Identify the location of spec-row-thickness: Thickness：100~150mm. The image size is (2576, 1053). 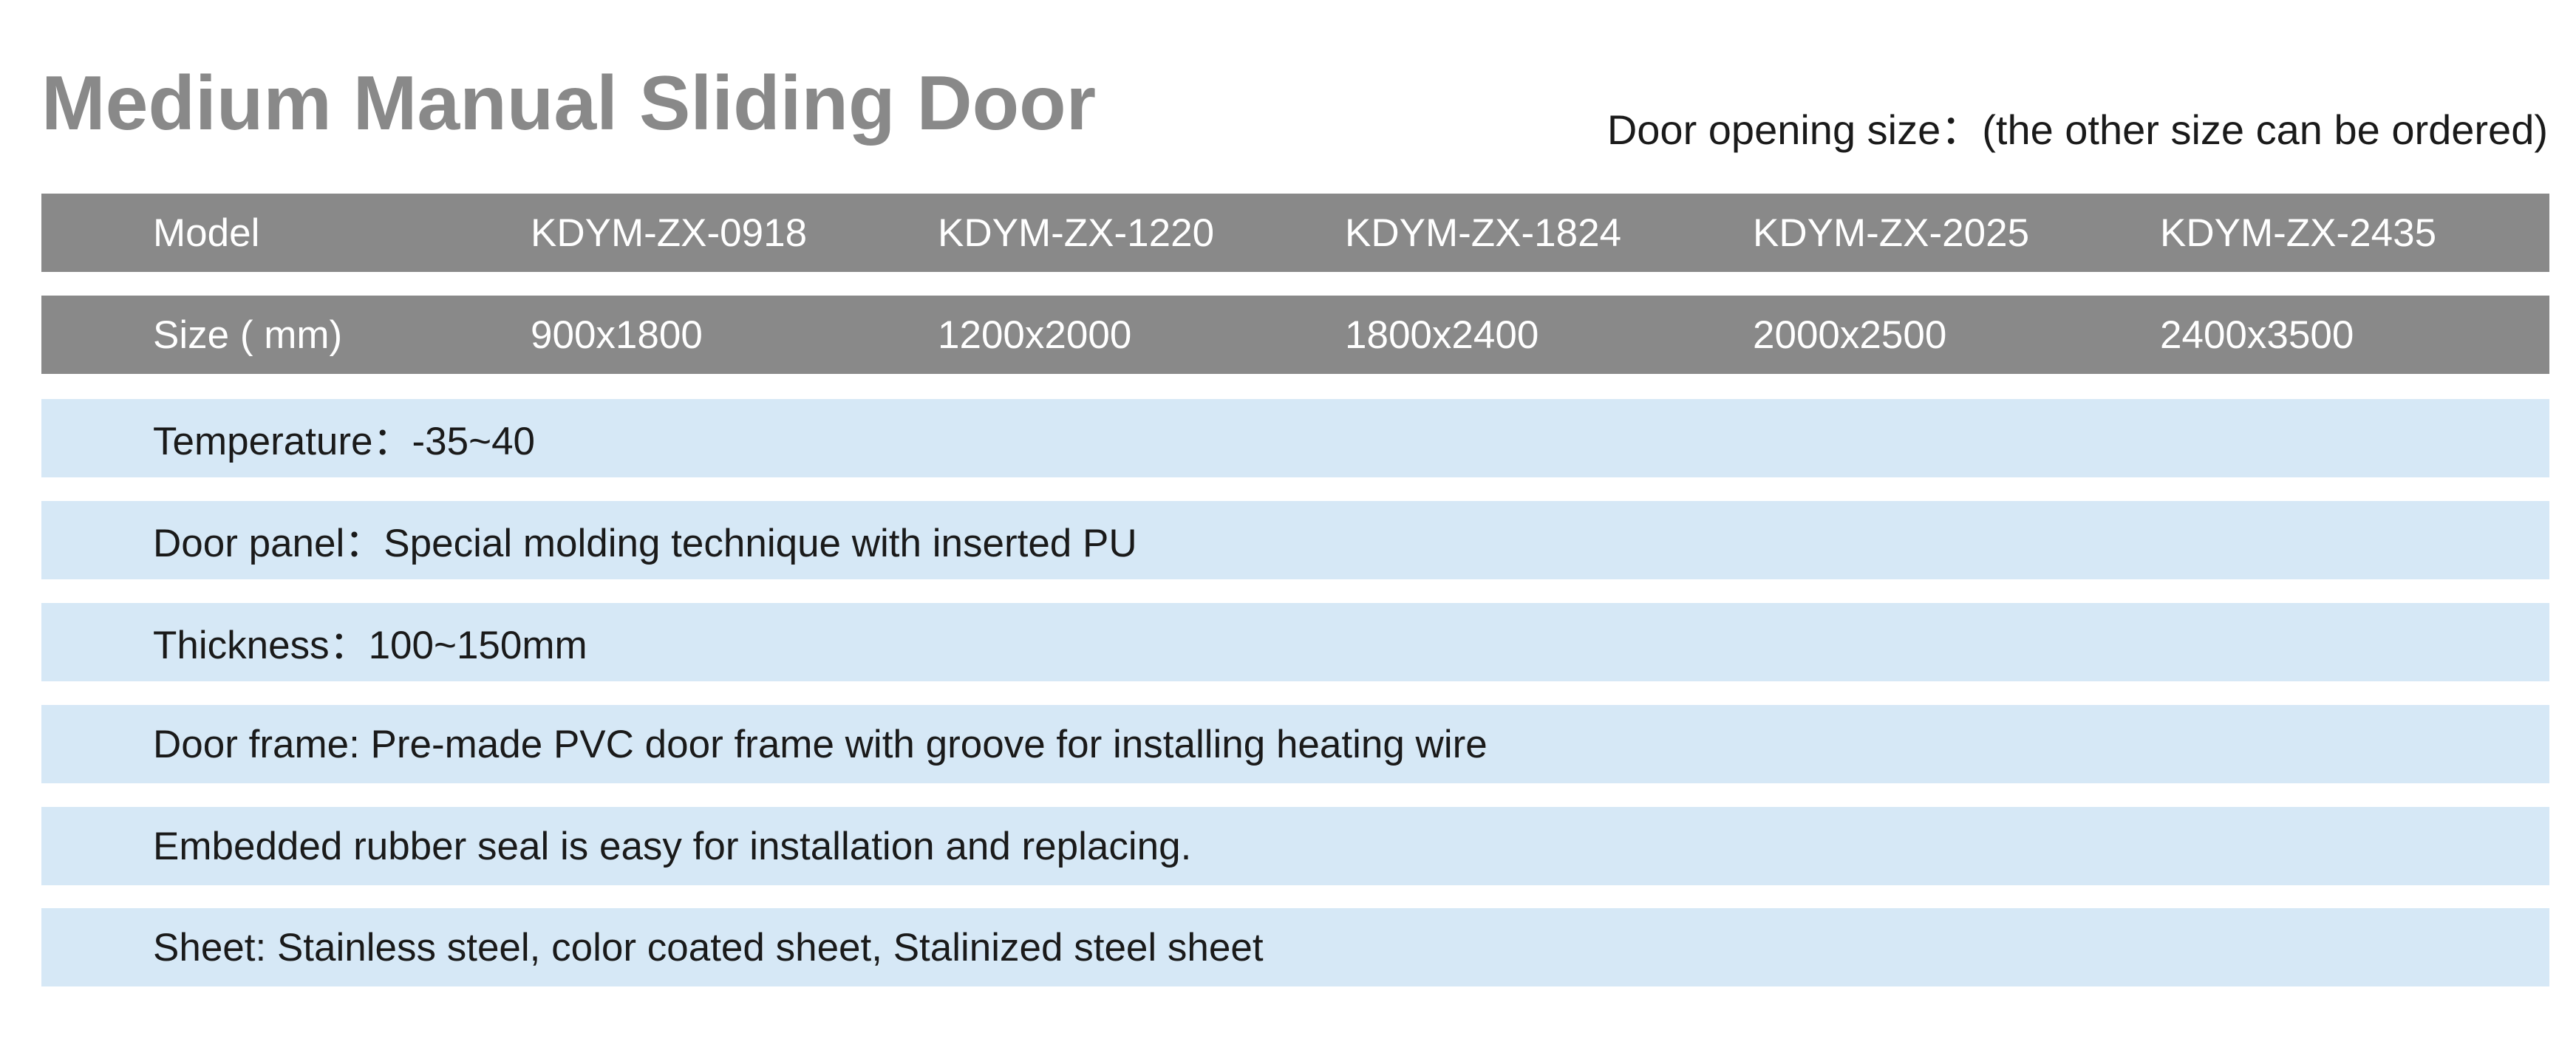
(1295, 642).